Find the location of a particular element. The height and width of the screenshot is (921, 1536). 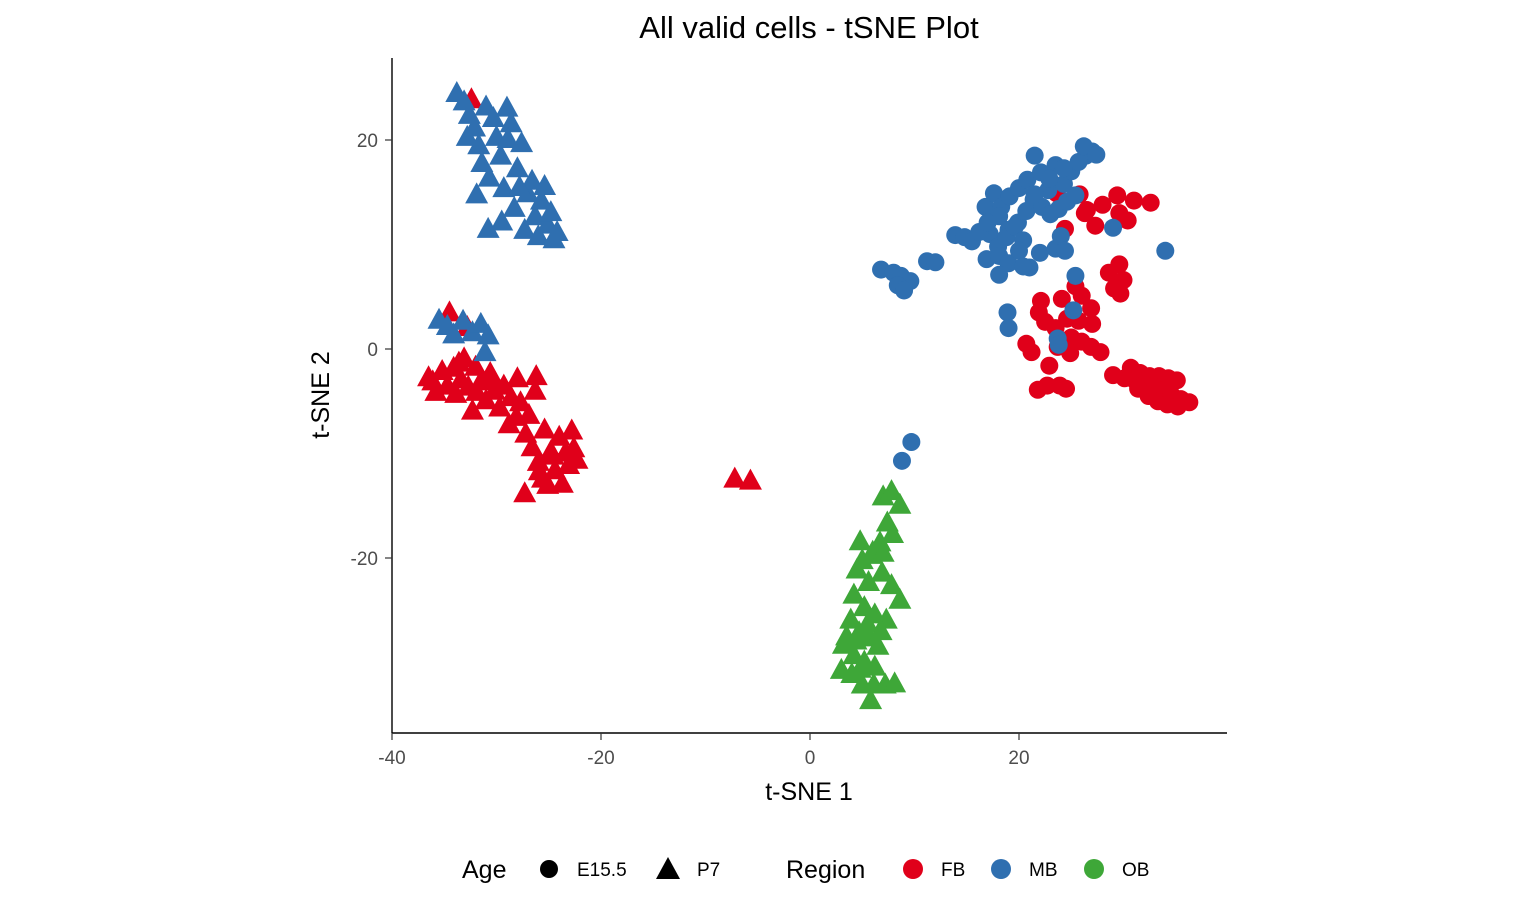

legend-p7-triangle-icon is located at coordinates (668, 868).